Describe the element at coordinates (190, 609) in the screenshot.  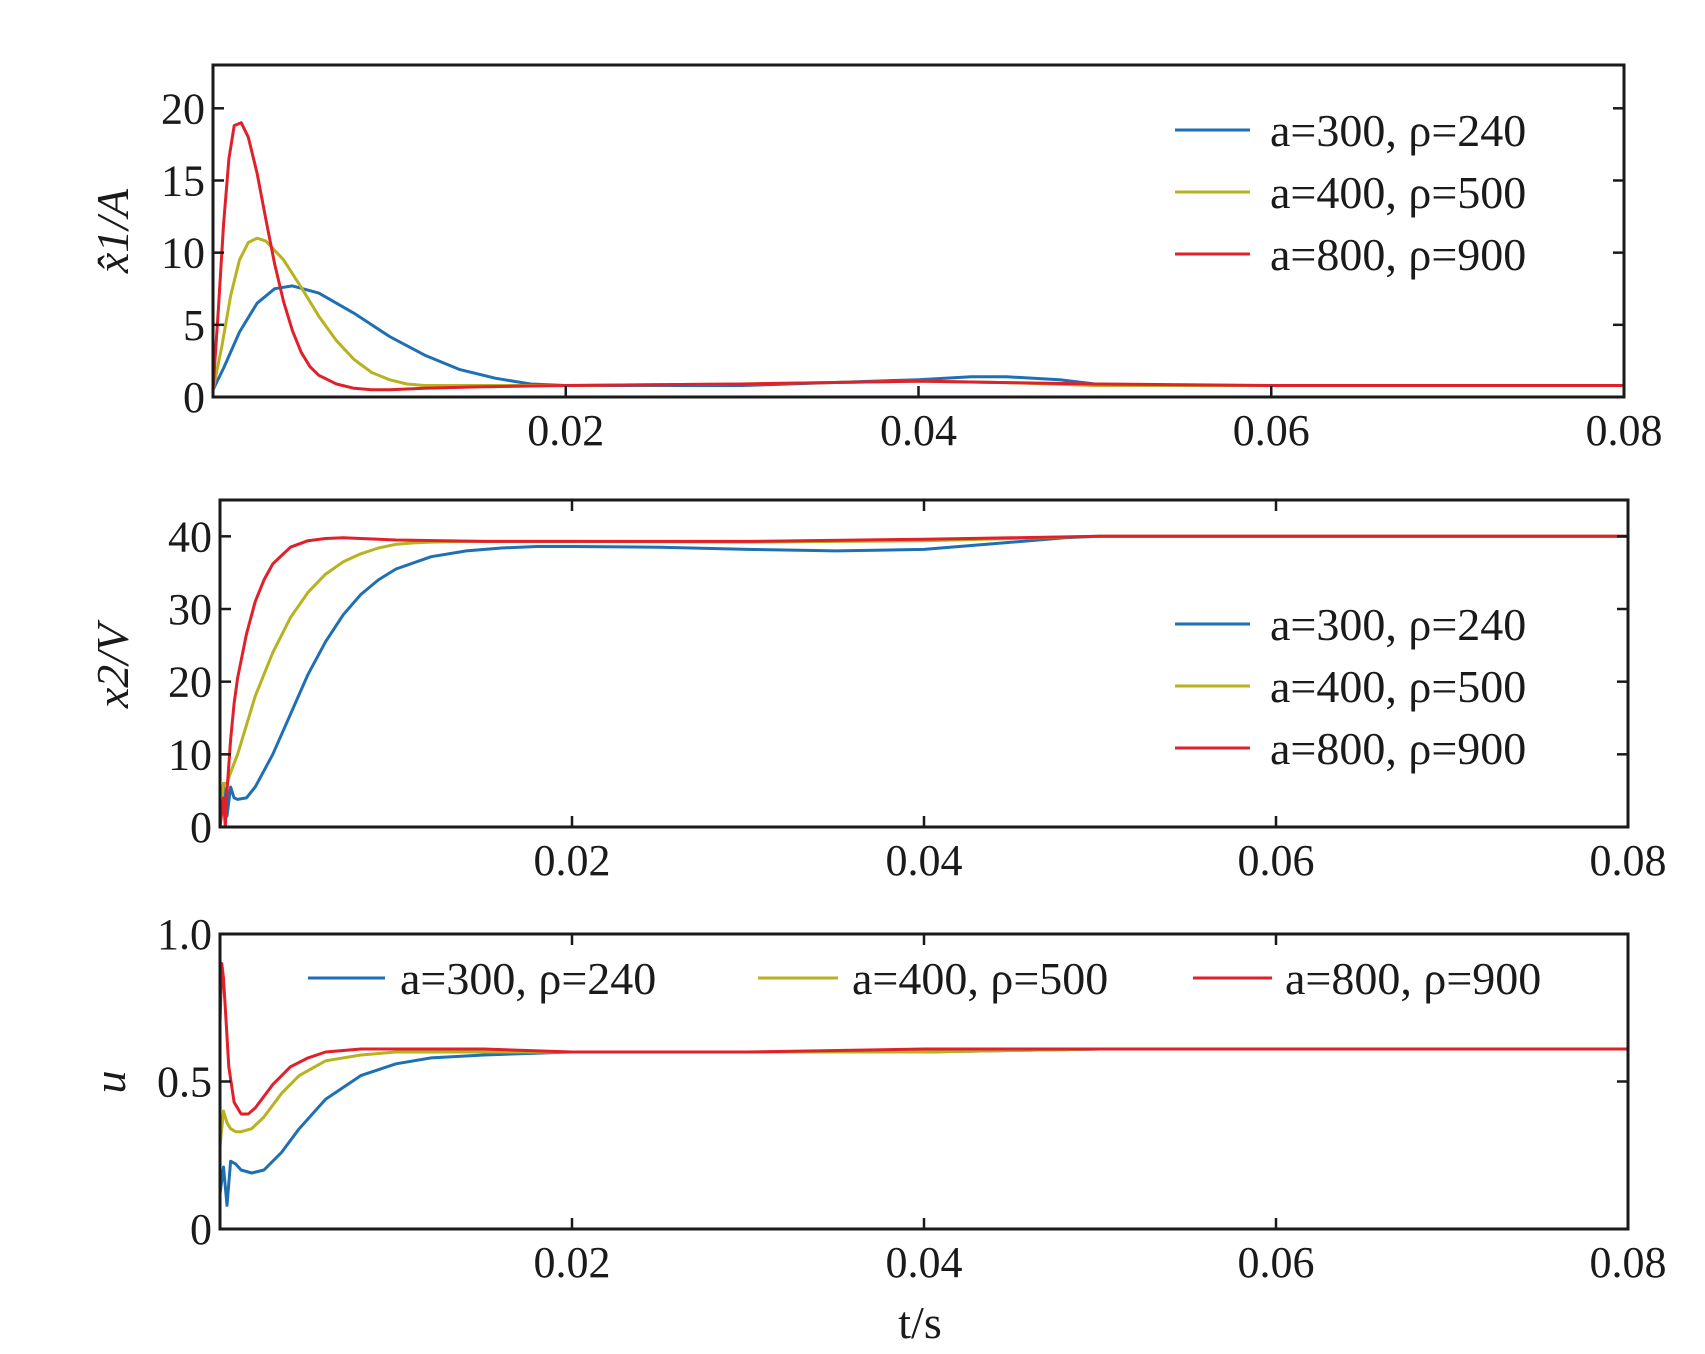
I see `y-tick-label: 30` at that location.